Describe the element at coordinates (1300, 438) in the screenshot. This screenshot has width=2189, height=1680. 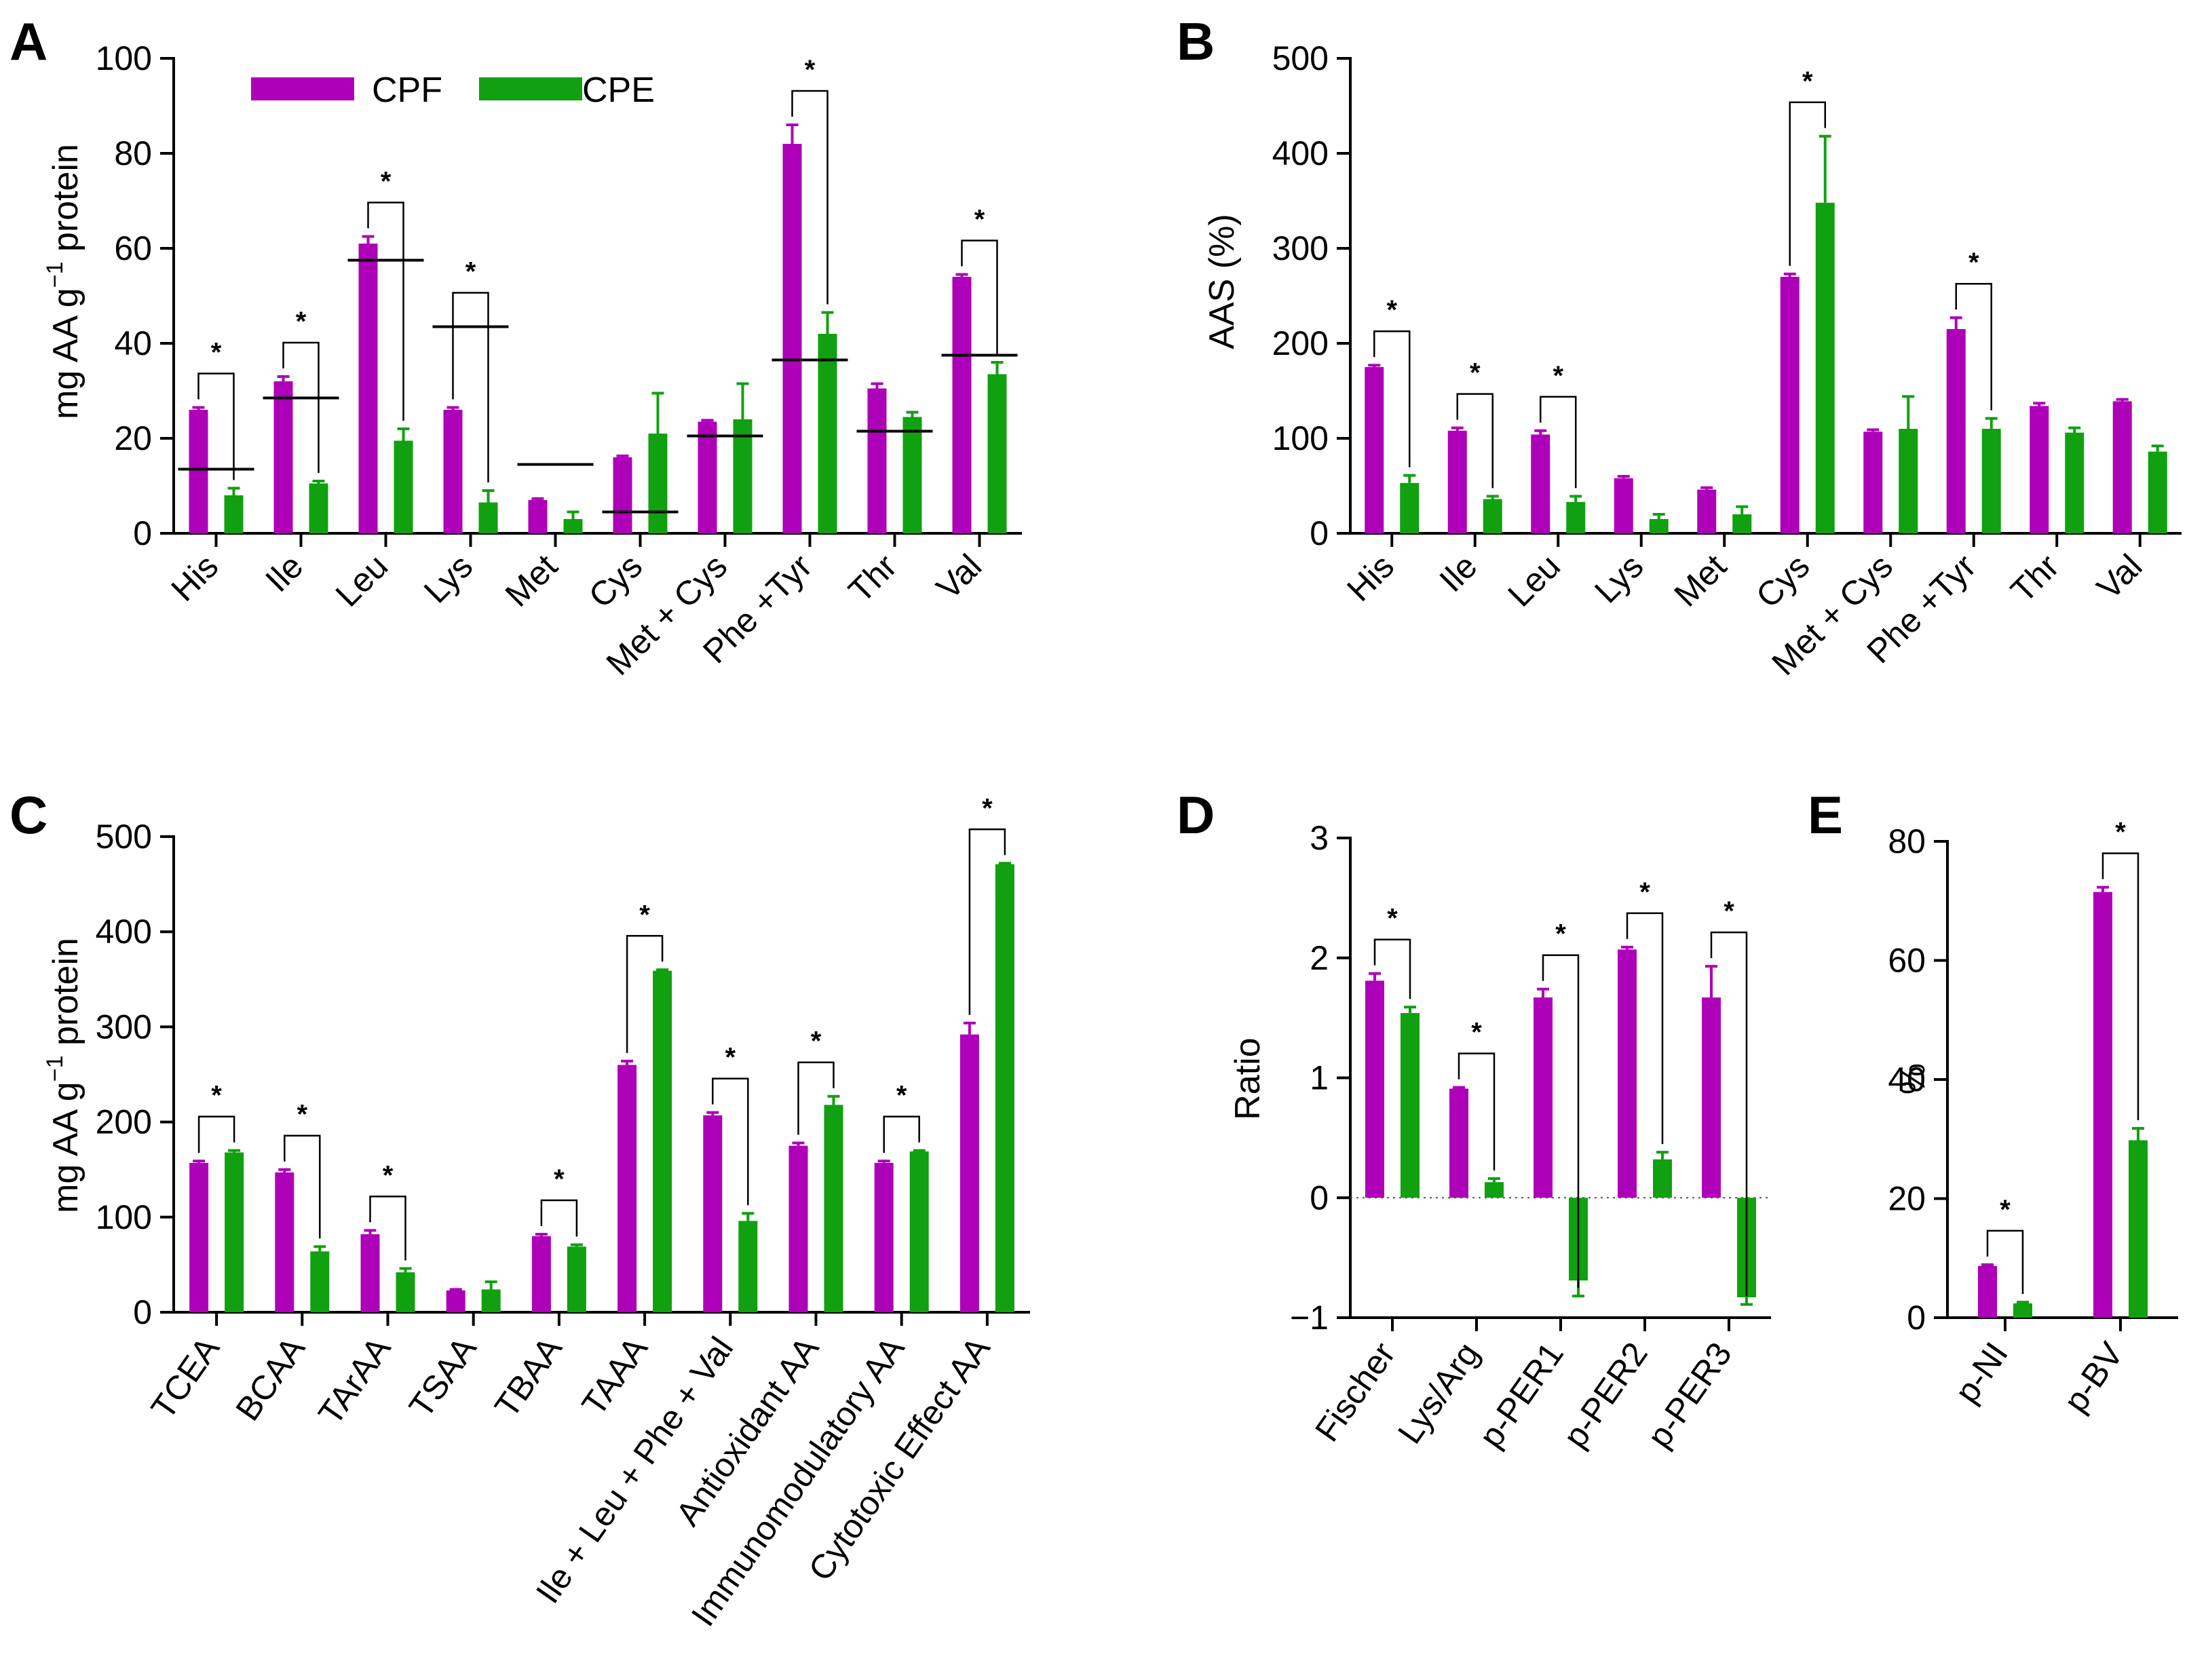
I see `panel-b-y-tick-label: 100` at that location.